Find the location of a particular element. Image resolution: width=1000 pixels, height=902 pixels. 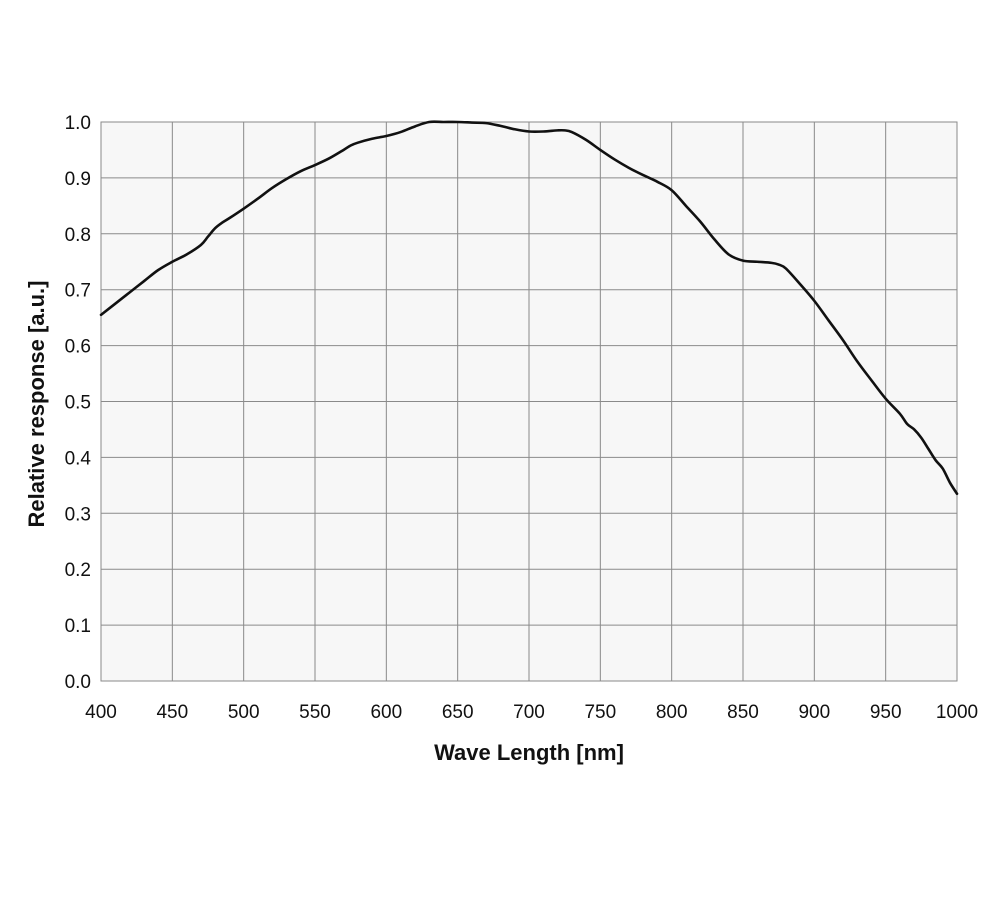

y-tick-label: 1.0 is located at coordinates (78, 123).